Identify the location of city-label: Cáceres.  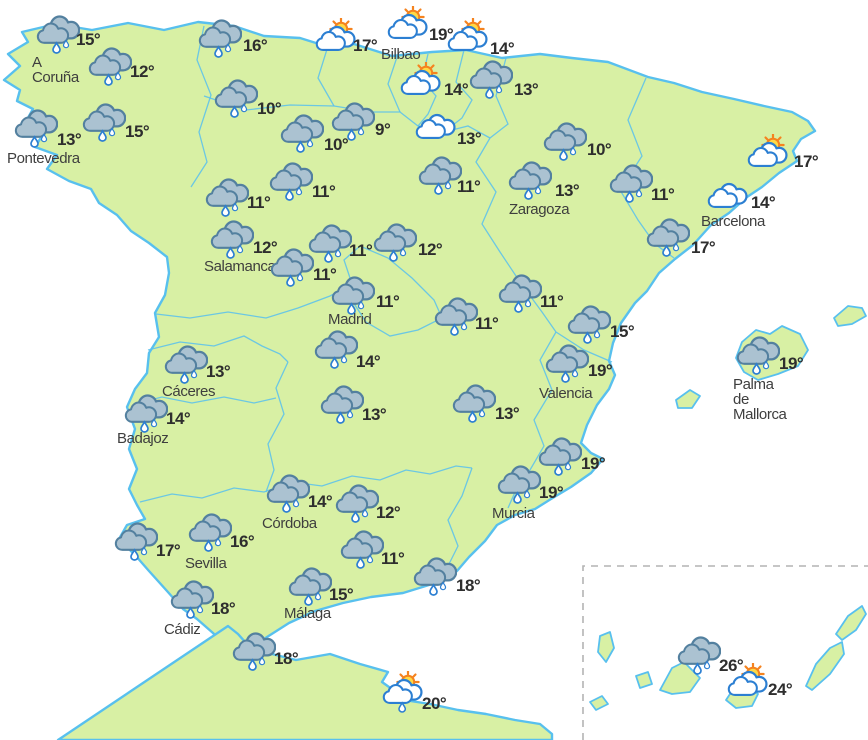
(189, 391).